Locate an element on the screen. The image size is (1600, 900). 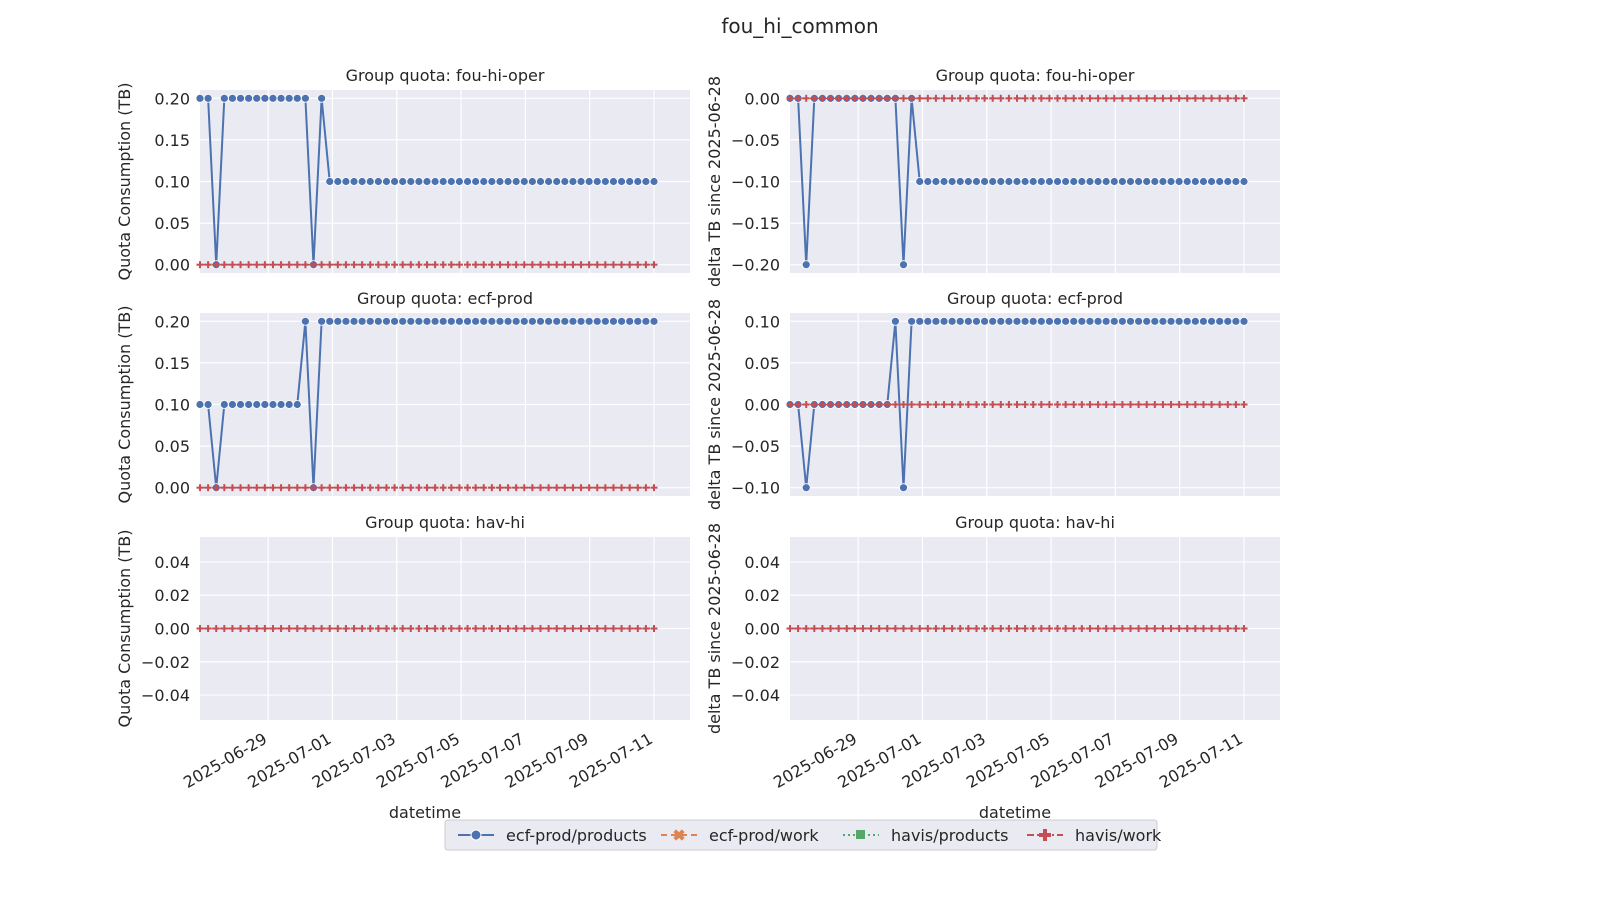
y-tick-label: −0.02 is located at coordinates (755, 662).